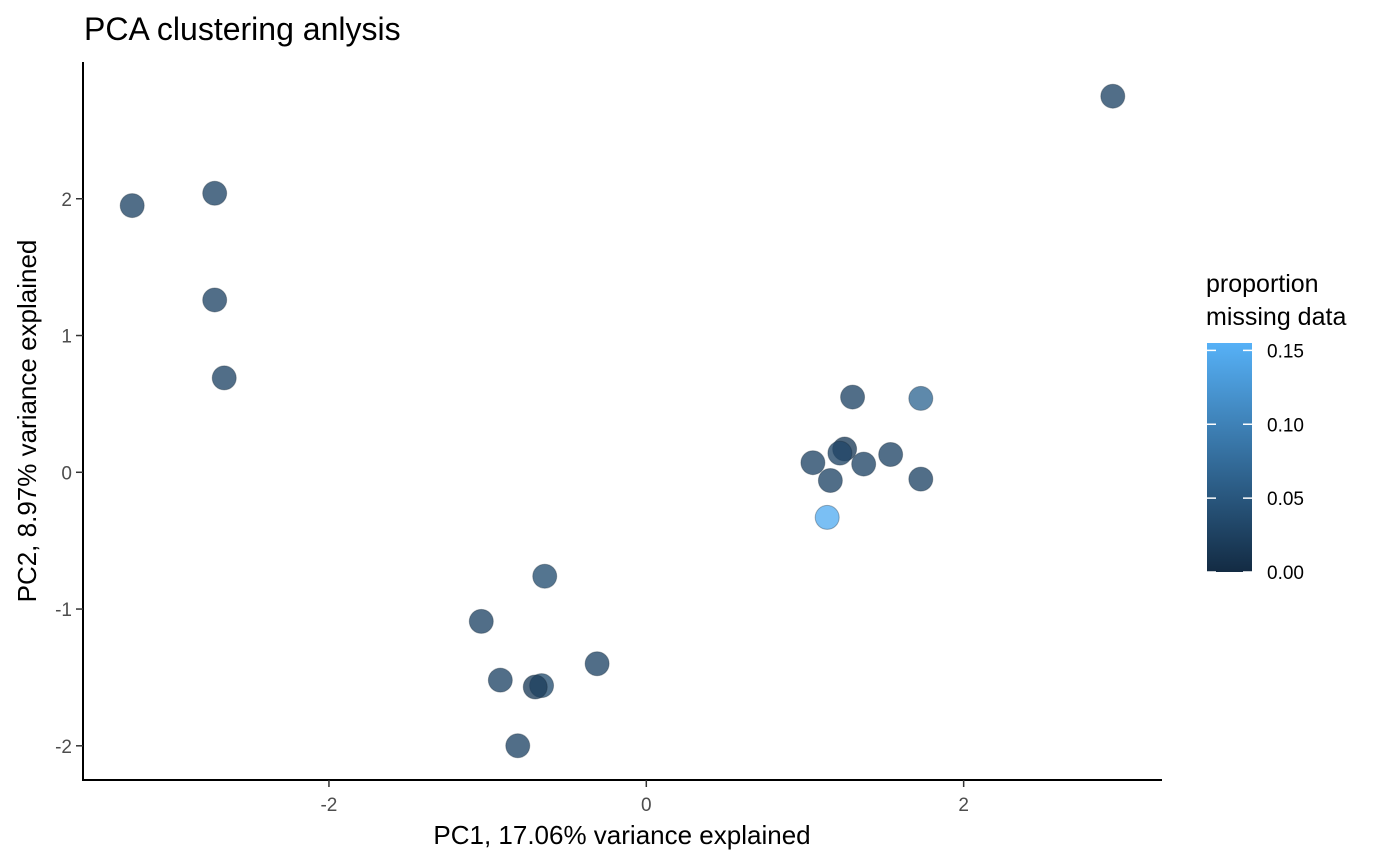  What do you see at coordinates (1262, 284) in the screenshot?
I see `legend-title-line-1: proportion` at bounding box center [1262, 284].